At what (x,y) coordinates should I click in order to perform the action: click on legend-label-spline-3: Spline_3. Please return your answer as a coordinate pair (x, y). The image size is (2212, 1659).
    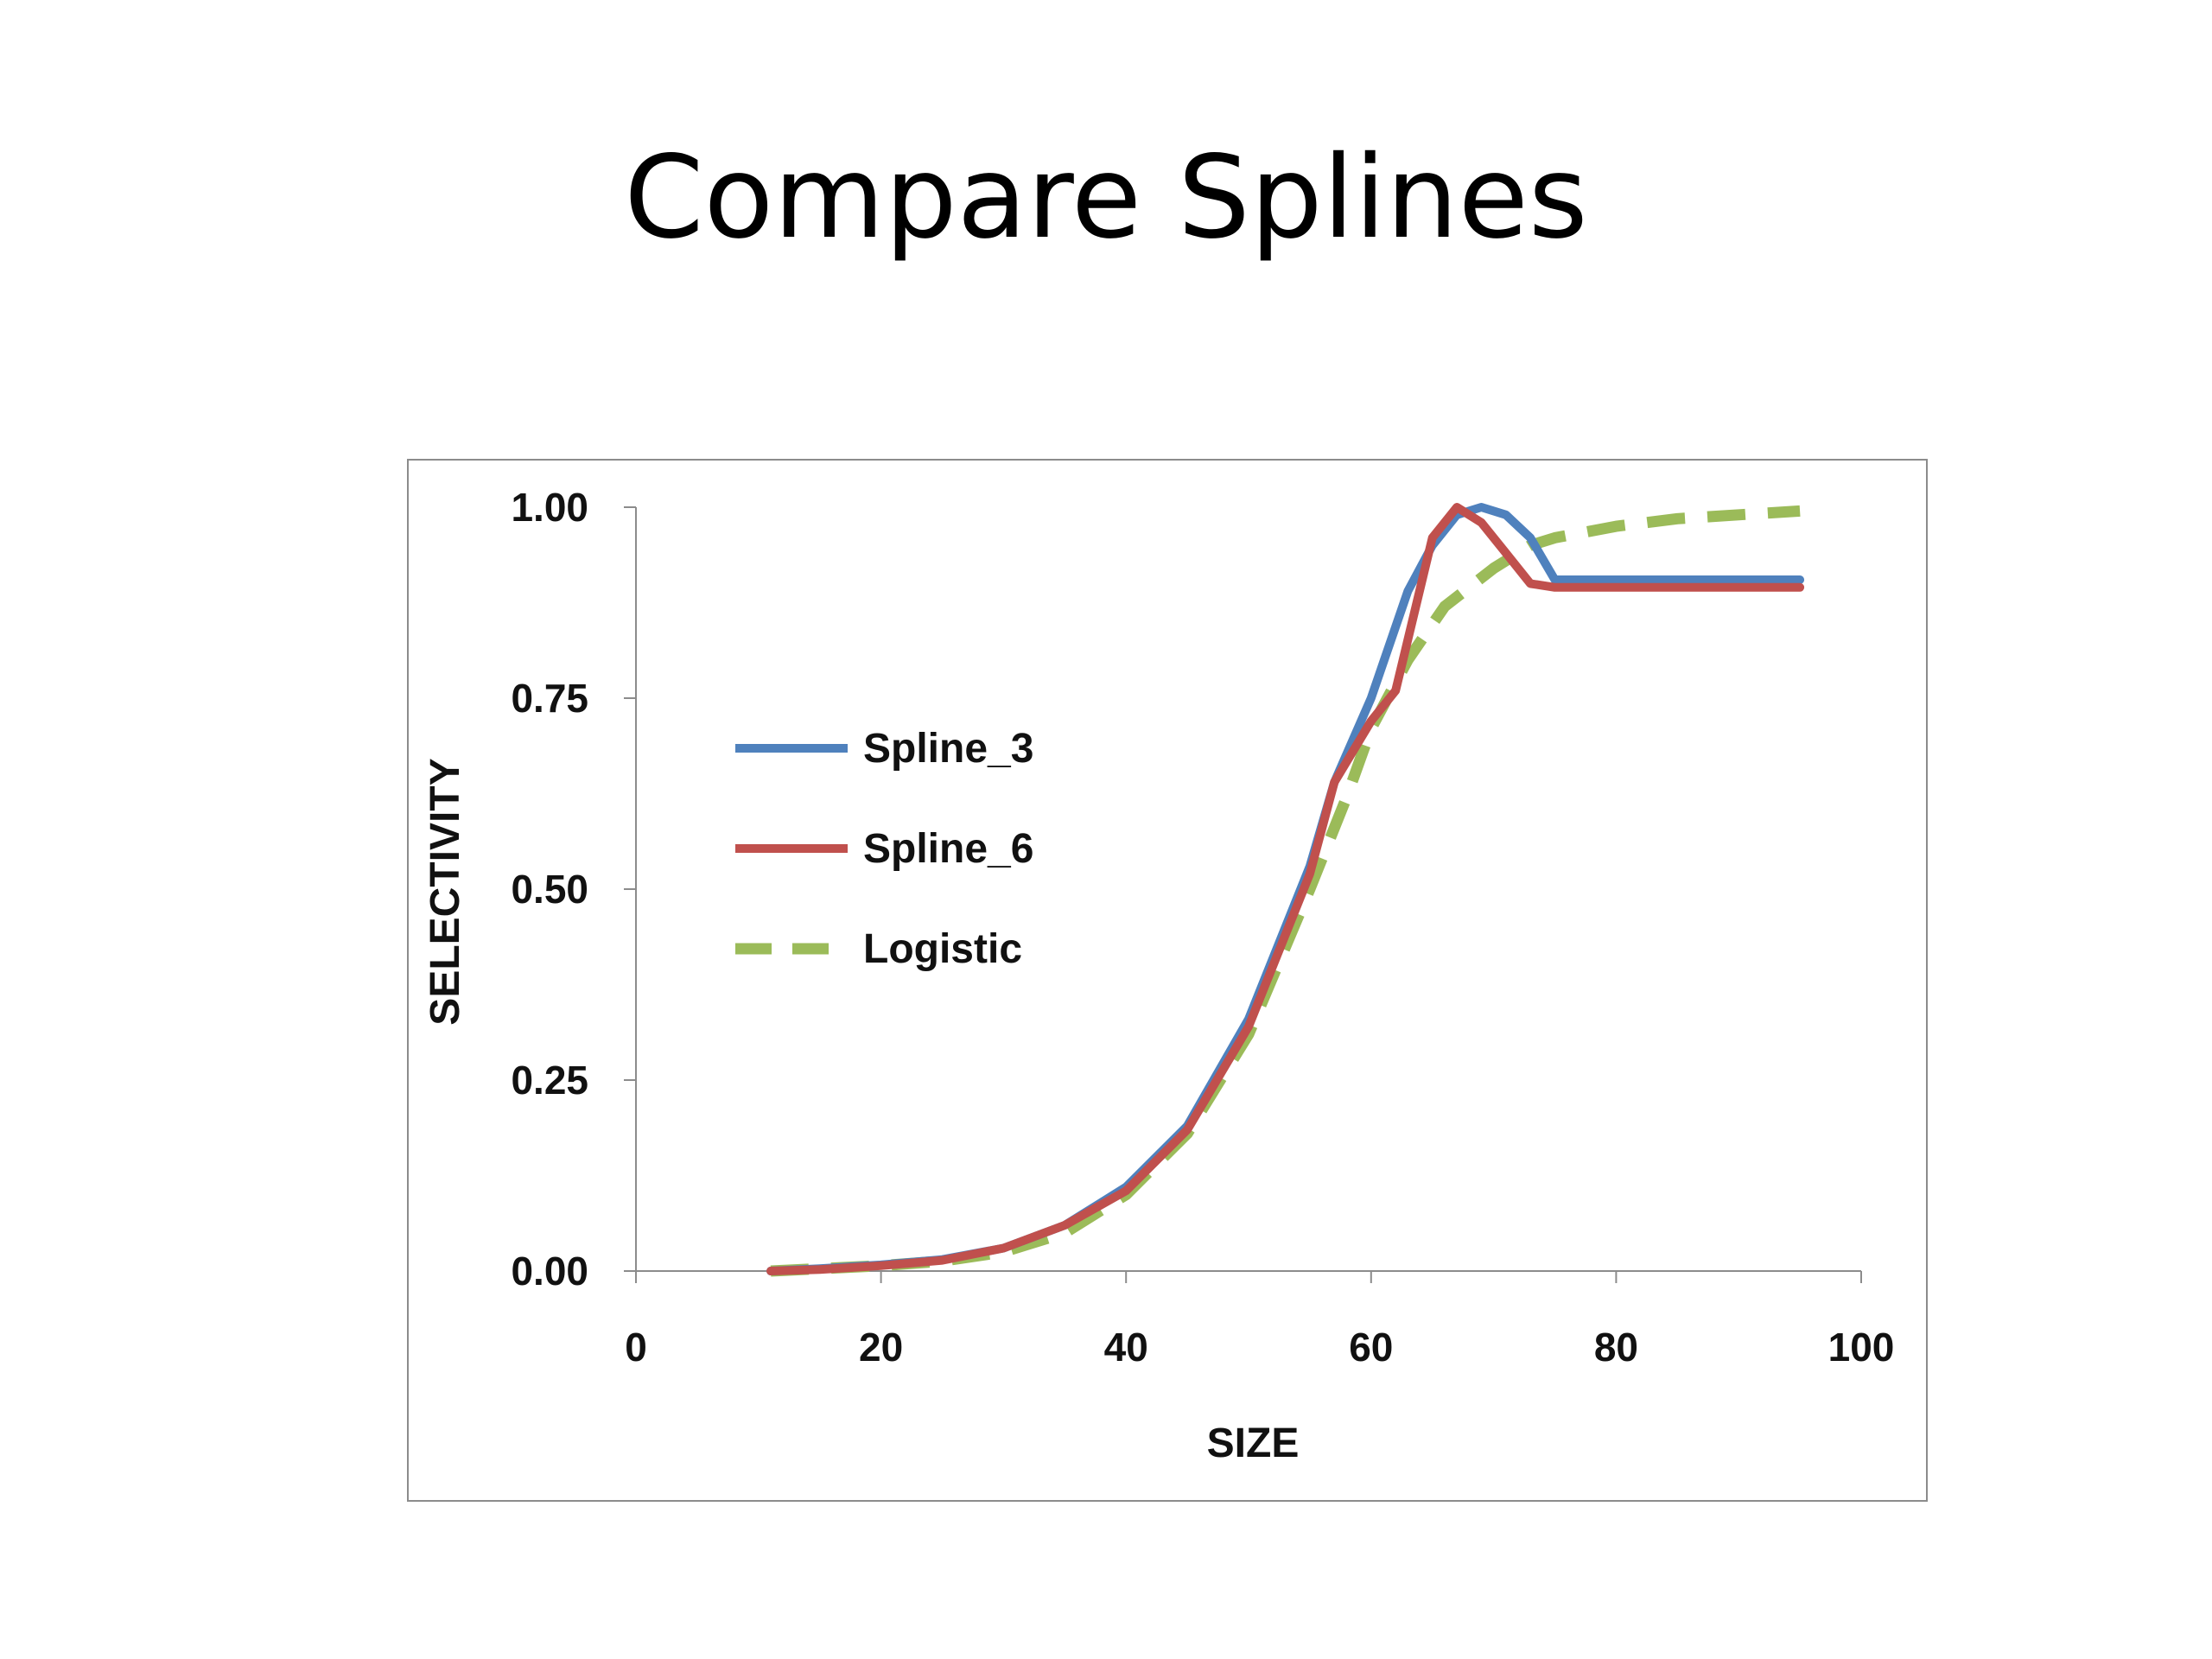
    Looking at the image, I should click on (948, 749).